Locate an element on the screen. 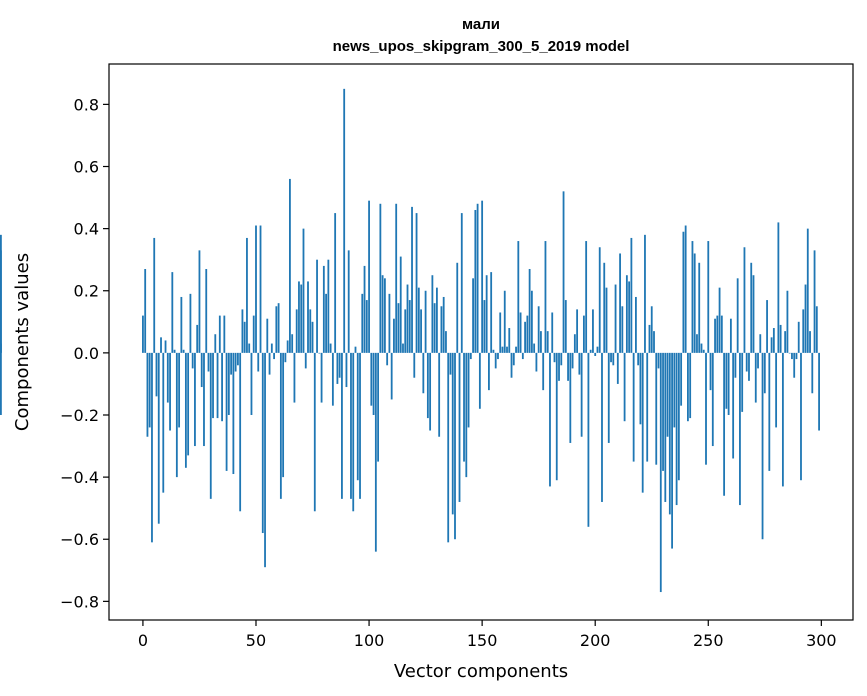 This screenshot has height=696, width=867. x-tick-label: 250 is located at coordinates (708, 640).